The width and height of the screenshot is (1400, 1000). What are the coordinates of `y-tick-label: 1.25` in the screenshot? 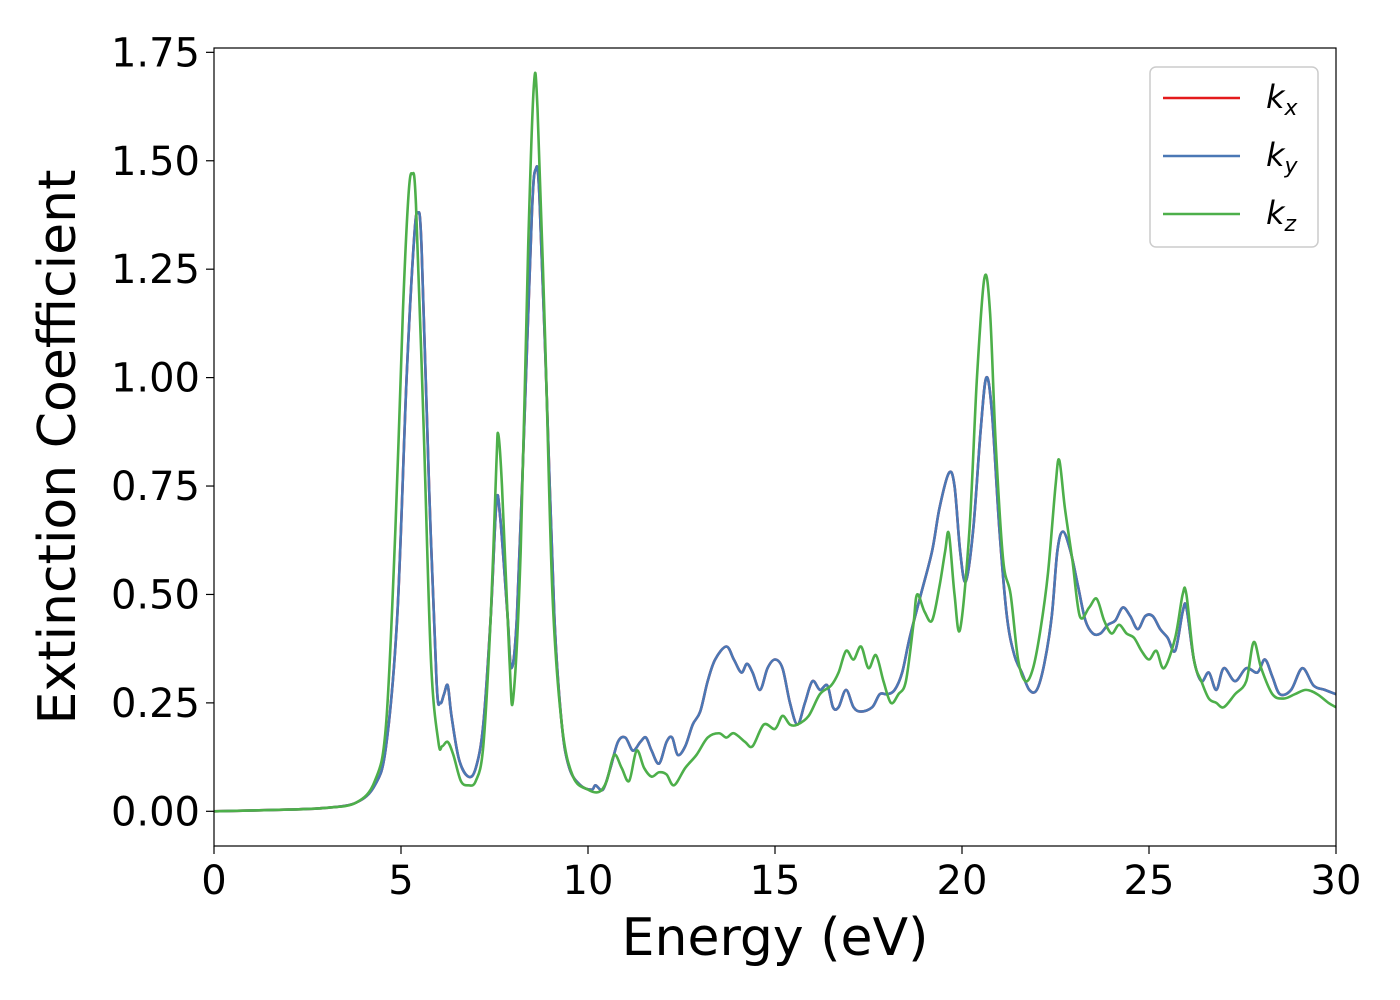 It's located at (155, 270).